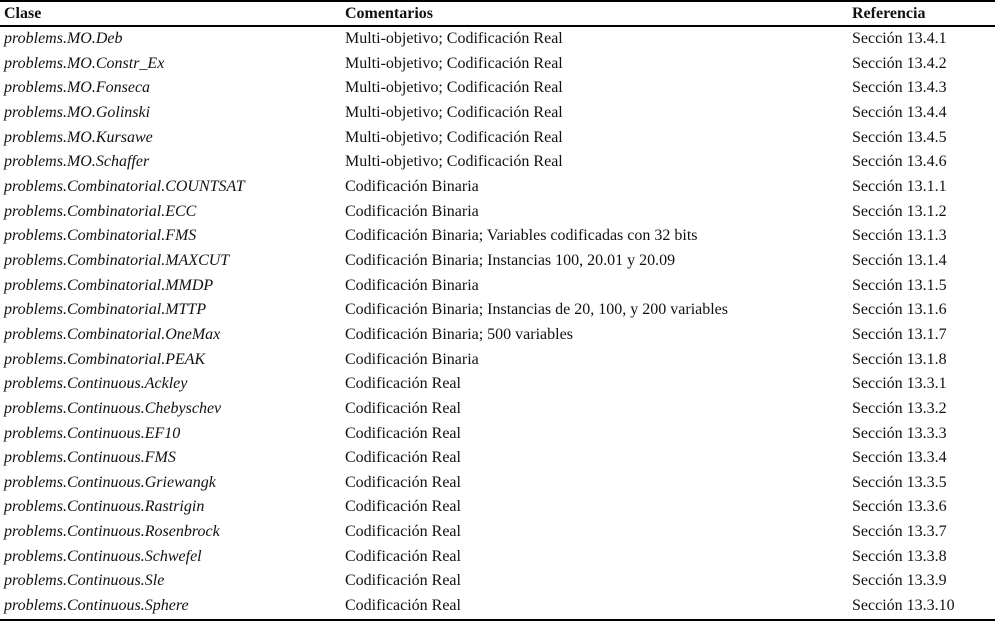 This screenshot has width=995, height=621. What do you see at coordinates (109, 285) in the screenshot?
I see `cell-clase: problems.Combinatorial.MMDP` at bounding box center [109, 285].